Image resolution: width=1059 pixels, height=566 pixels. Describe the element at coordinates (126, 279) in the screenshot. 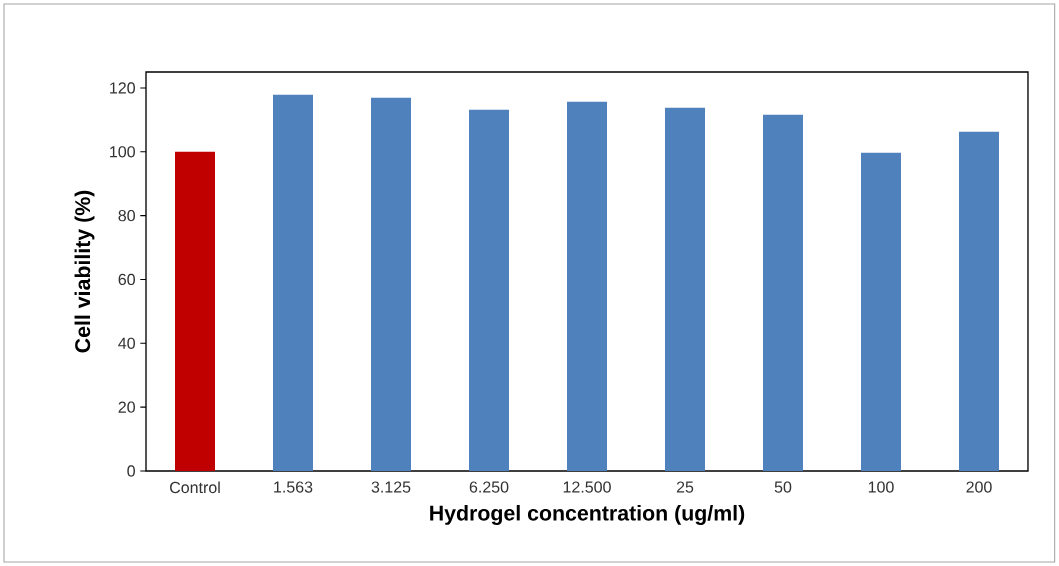

I see `y-tick-label: 60` at that location.